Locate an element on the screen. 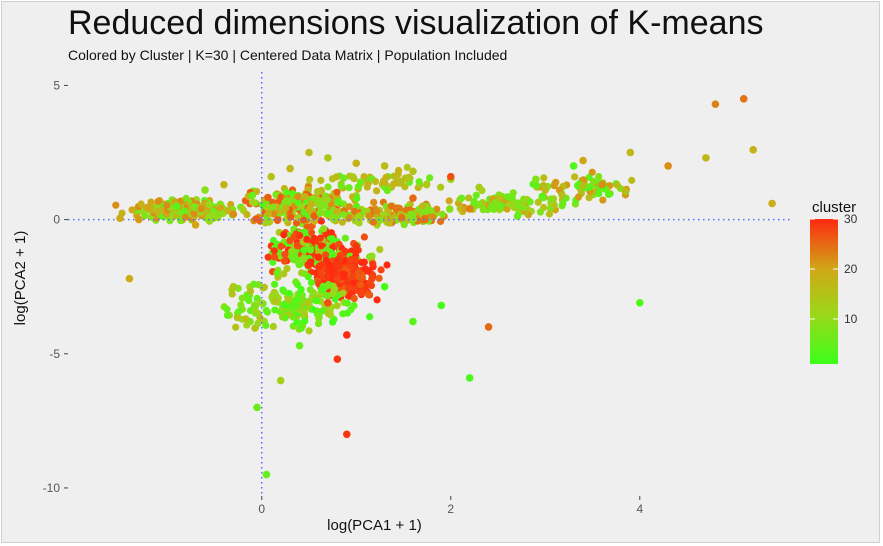 The height and width of the screenshot is (546, 883). x-tick-label: 4 is located at coordinates (639, 509).